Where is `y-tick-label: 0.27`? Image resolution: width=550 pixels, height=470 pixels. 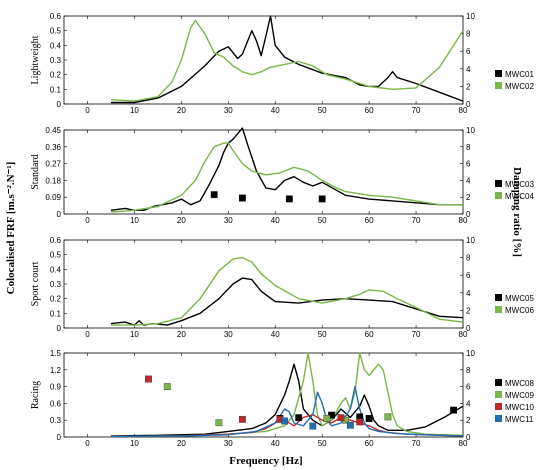
y-tick-label: 0.27 is located at coordinates (53, 164).